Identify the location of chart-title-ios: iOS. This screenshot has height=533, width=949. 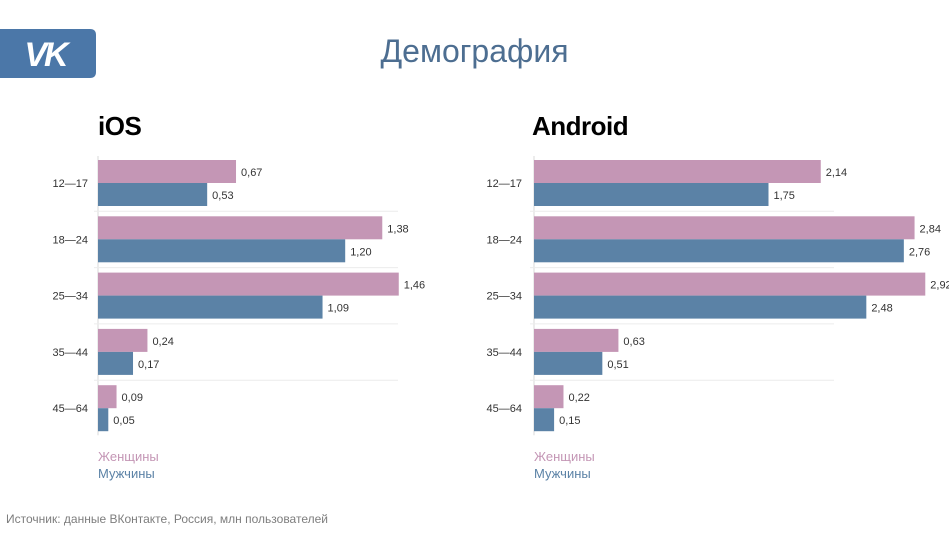
(120, 126).